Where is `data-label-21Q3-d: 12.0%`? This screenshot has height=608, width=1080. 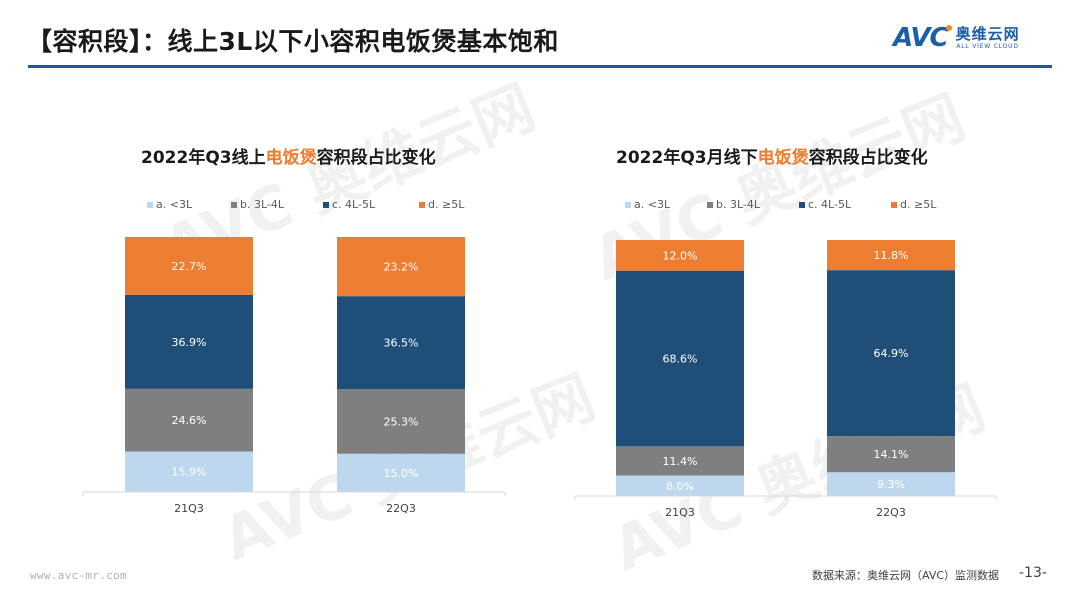 data-label-21Q3-d: 12.0% is located at coordinates (680, 255).